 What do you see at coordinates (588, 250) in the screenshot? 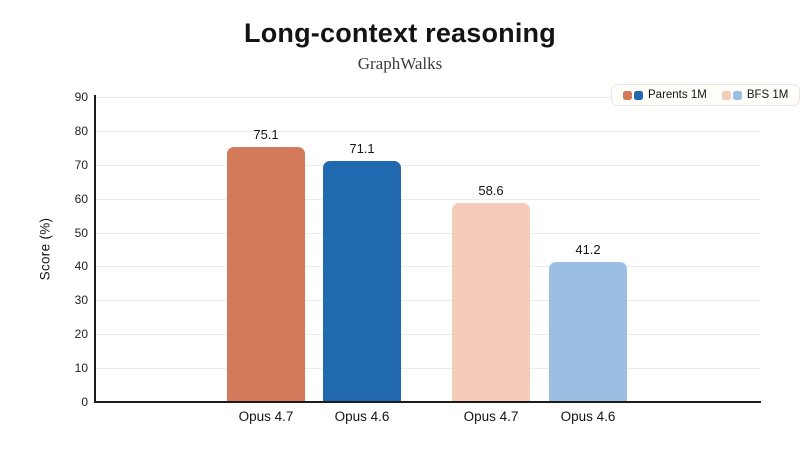
I see `bar-value-label: 41.2` at bounding box center [588, 250].